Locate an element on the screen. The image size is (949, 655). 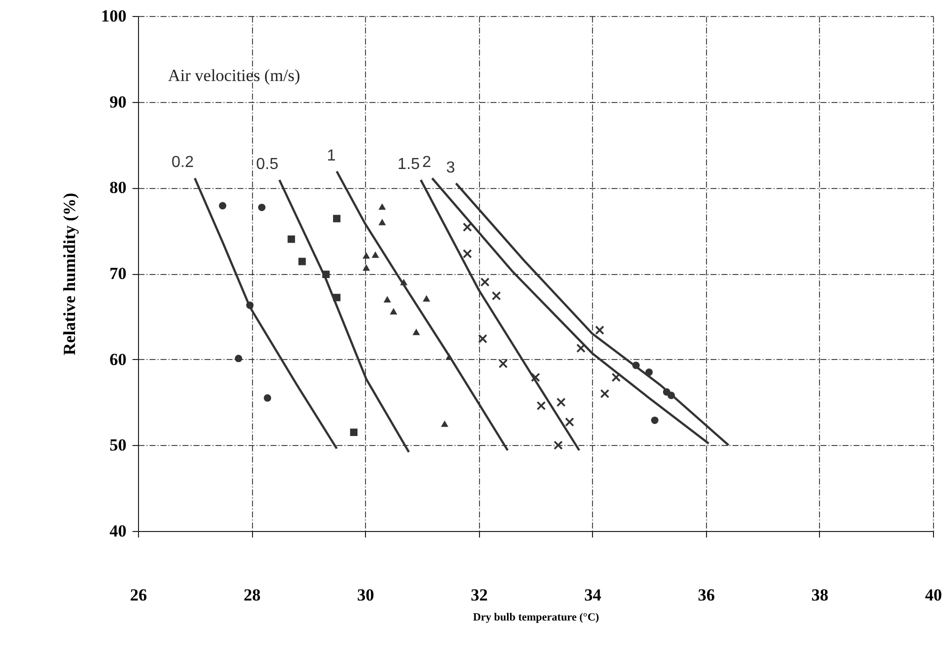
series-label: 2 is located at coordinates (427, 163).